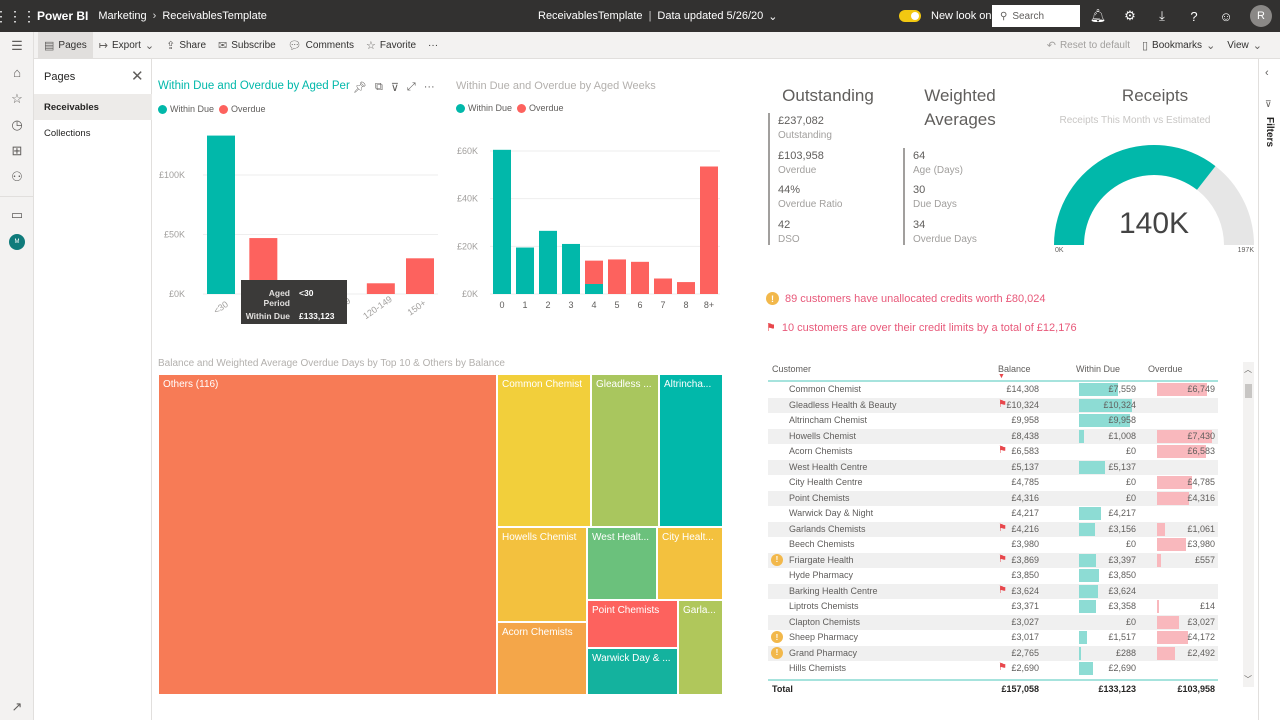 The image size is (1280, 720). What do you see at coordinates (1268, 104) in the screenshot?
I see `filter-funnel-icon: ⊽` at bounding box center [1268, 104].